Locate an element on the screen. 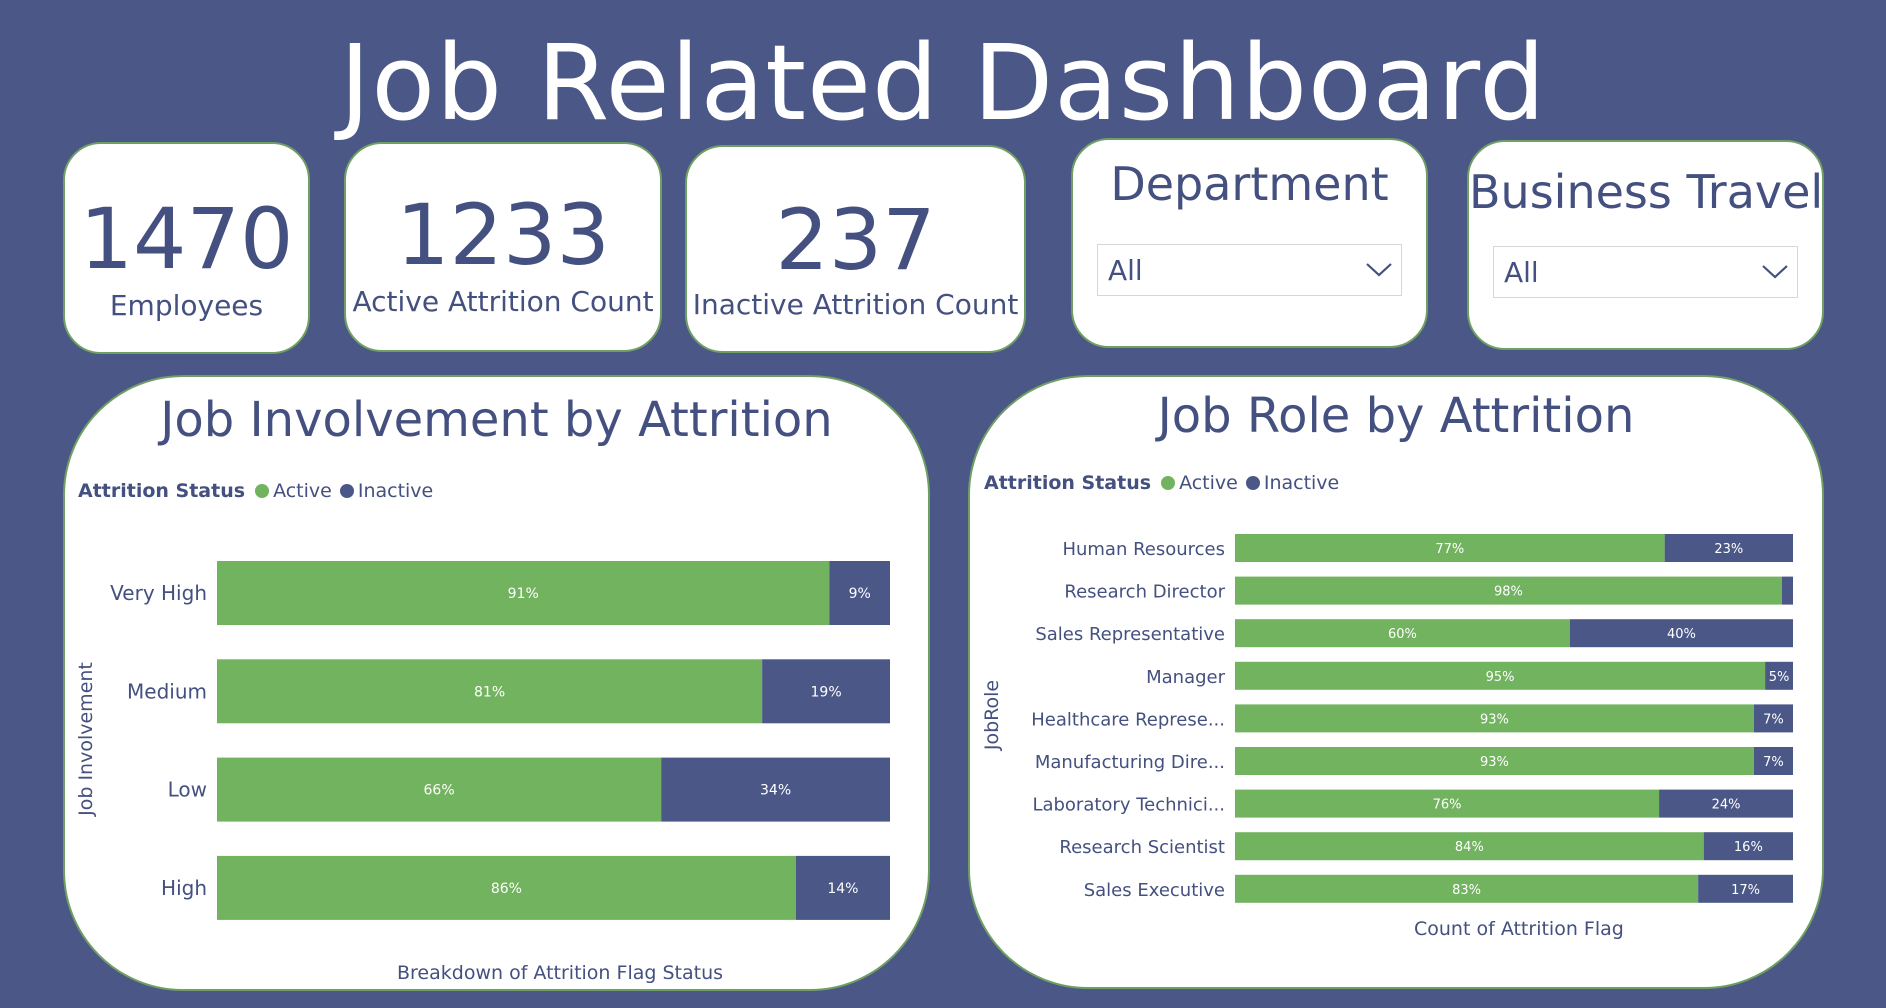 This screenshot has height=1008, width=1886. data-label: 17% is located at coordinates (1745, 890).